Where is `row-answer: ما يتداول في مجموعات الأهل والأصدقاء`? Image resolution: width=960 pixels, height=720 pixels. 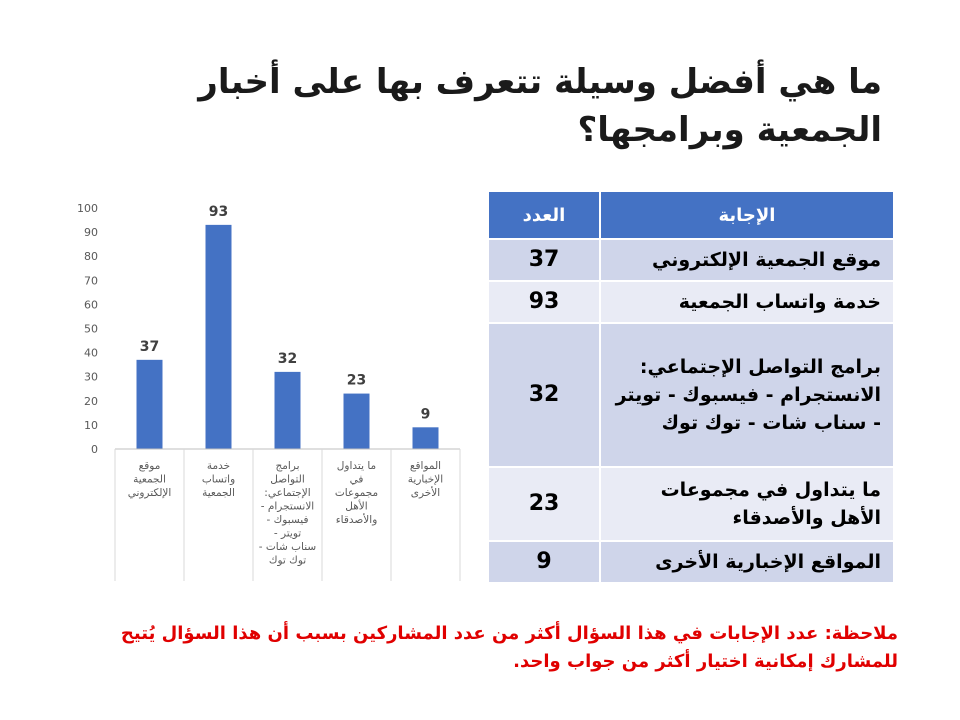 row-answer: ما يتداول في مجموعات الأهل والأصدقاء is located at coordinates (746, 504).